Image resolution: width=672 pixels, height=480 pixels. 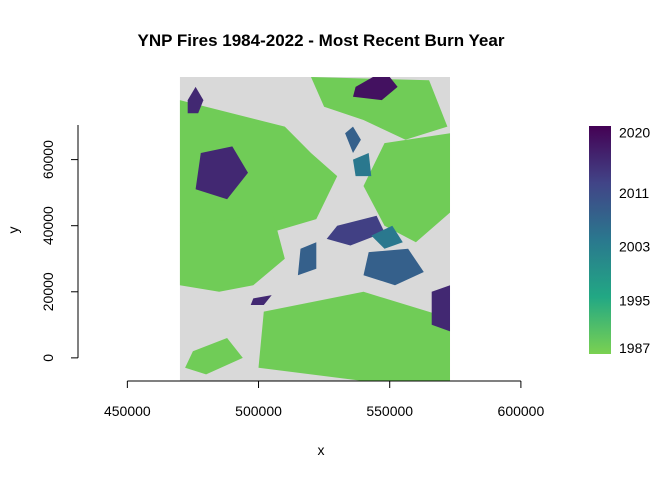 What do you see at coordinates (521, 411) in the screenshot?
I see `x-tick-label: 600000` at bounding box center [521, 411].